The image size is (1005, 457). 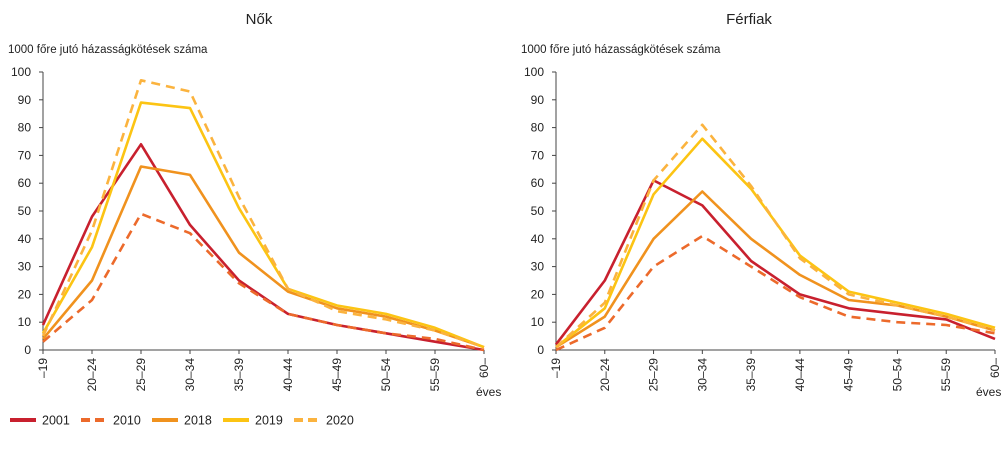 What do you see at coordinates (340, 421) in the screenshot?
I see `legend-label-2020: 2020` at bounding box center [340, 421].